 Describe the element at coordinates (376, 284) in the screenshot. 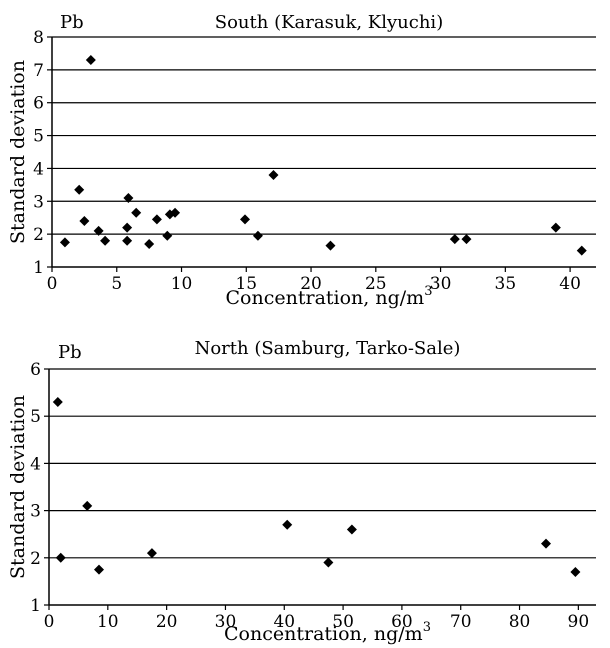

I see `x-tick-label: 25` at that location.